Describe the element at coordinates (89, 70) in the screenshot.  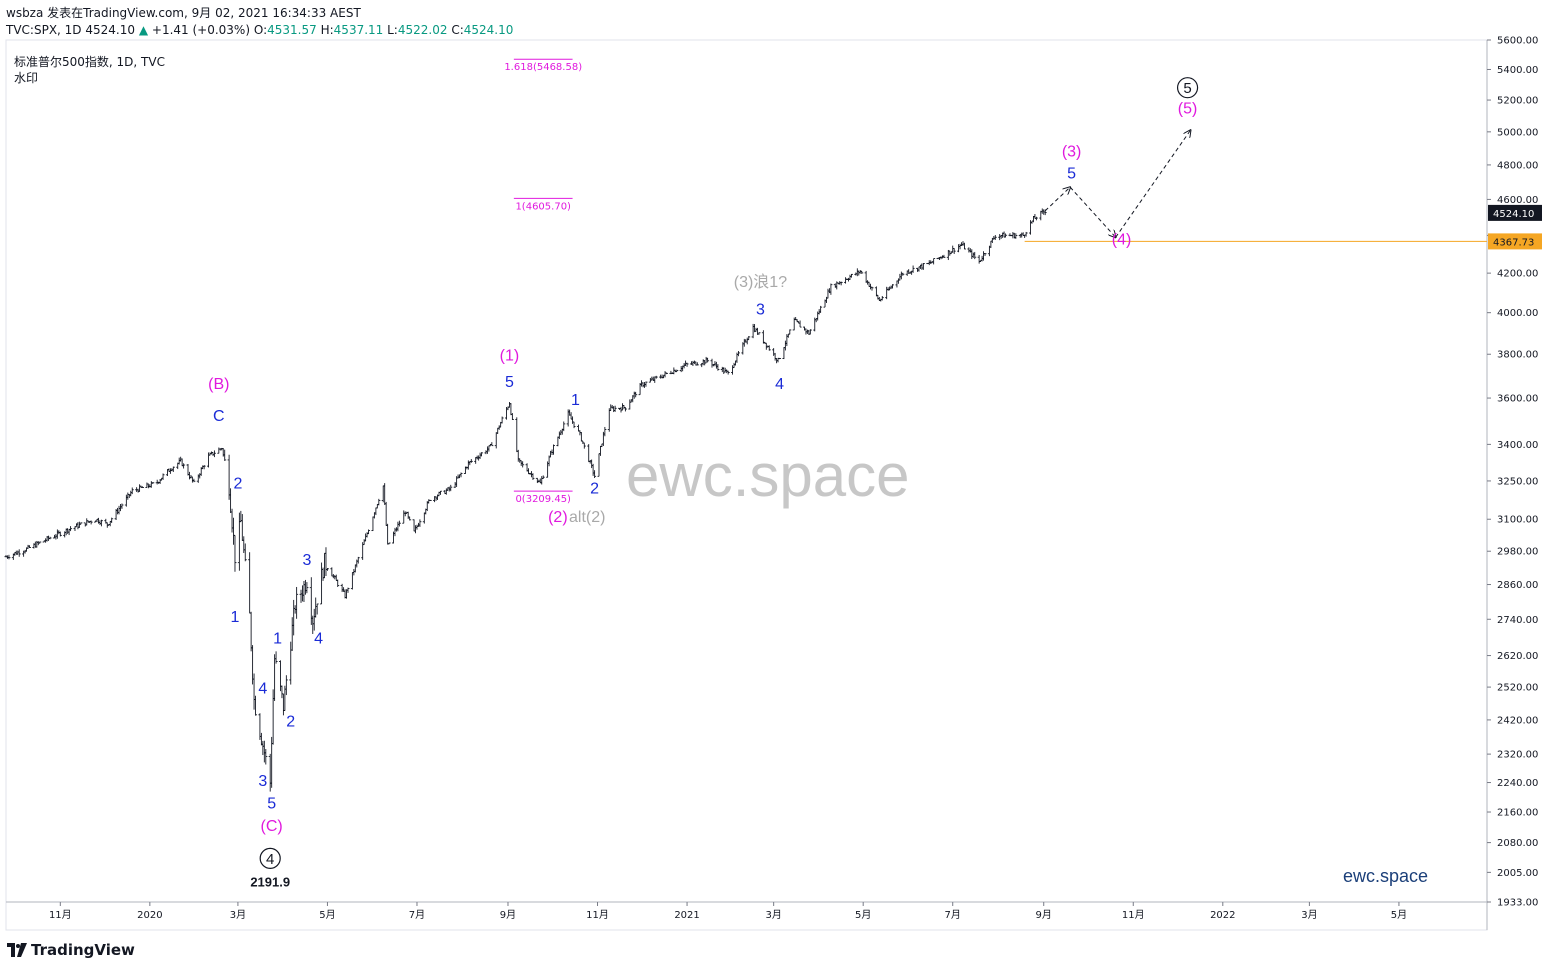
I see `series-legend: 标准普尔500指数, 1D, TVC 水印` at that location.